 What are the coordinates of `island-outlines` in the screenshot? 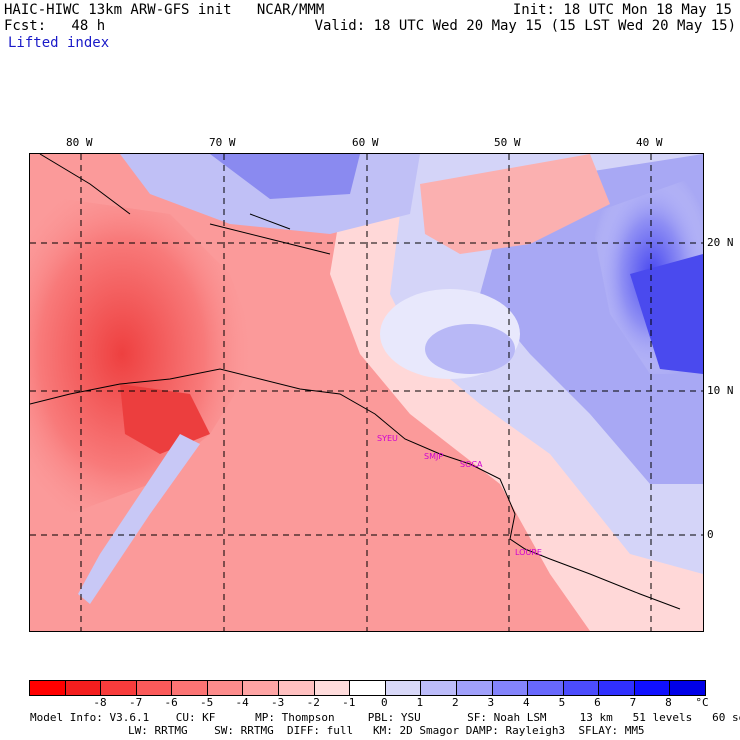 It's located at (185, 204).